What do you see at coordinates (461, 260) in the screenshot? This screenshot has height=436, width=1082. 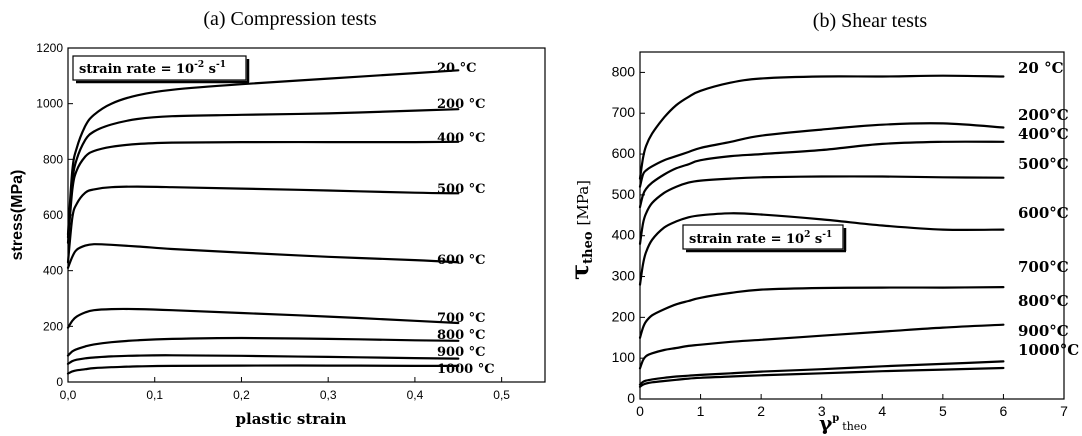 I see `series-label: 600 °C` at bounding box center [461, 260].